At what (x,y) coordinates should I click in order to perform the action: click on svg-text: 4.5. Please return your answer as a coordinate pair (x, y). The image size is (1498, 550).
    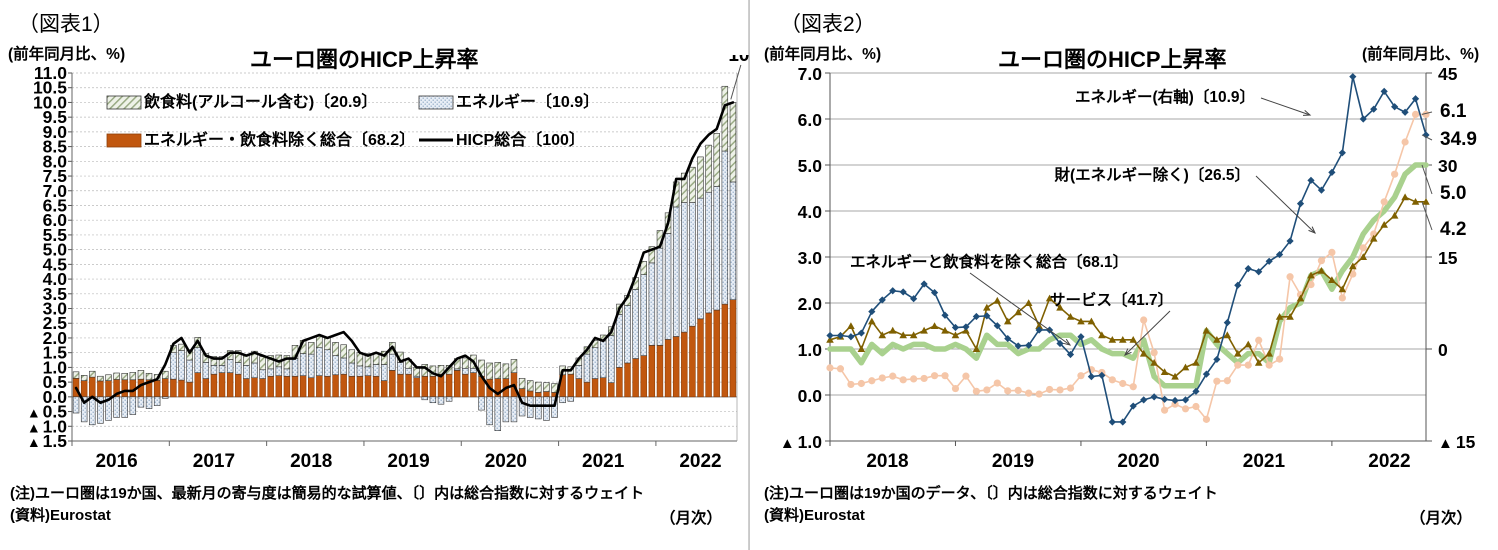
    Looking at the image, I should click on (55, 264).